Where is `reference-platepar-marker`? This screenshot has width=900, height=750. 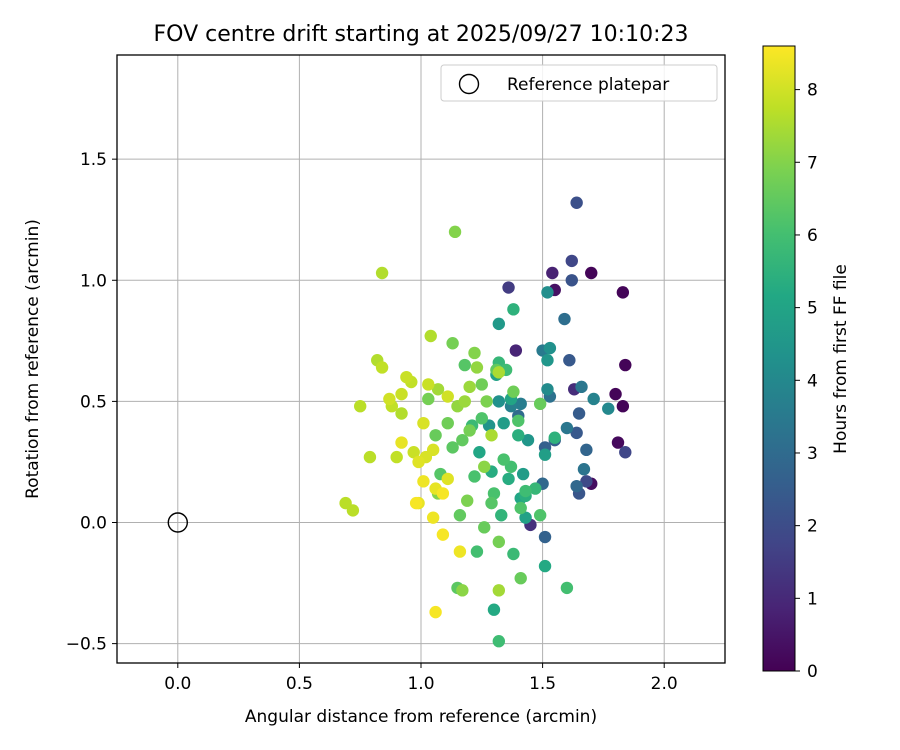 reference-platepar-marker is located at coordinates (178, 522).